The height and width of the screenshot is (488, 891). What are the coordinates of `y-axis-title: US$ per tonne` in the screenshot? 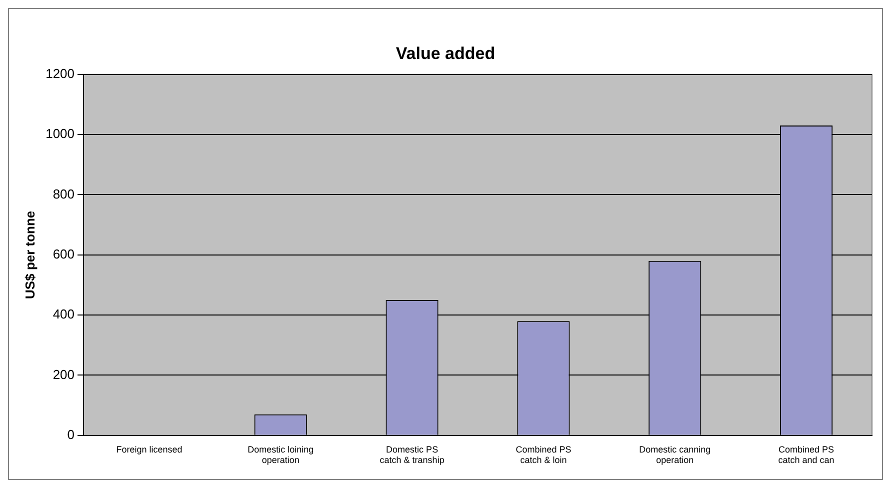 It's located at (30, 254).